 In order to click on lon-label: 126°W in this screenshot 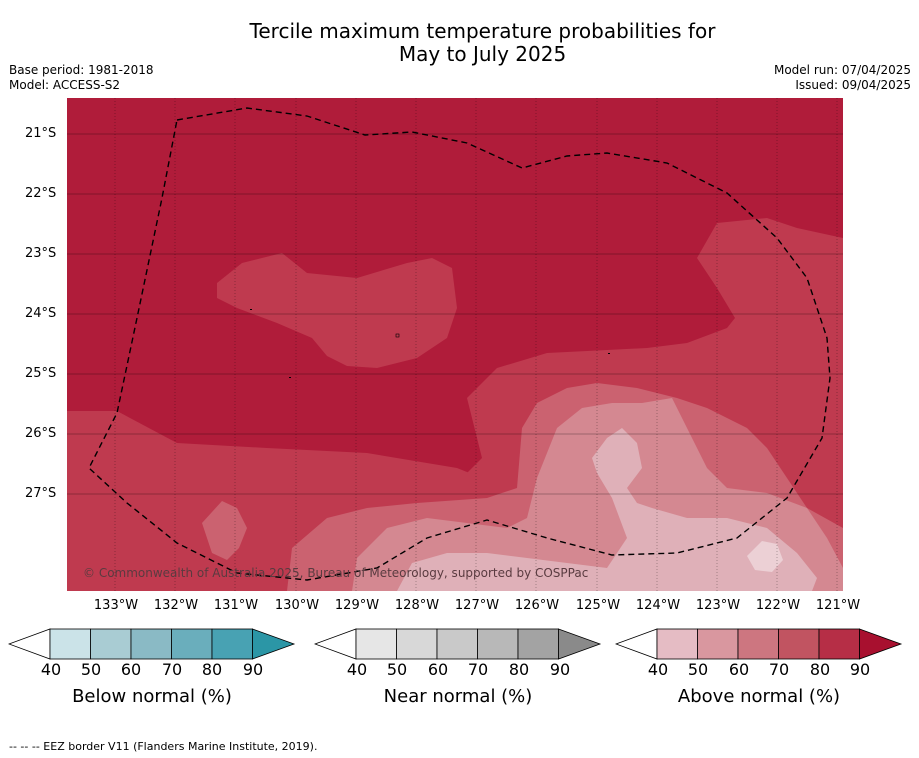, I will do `click(537, 605)`.